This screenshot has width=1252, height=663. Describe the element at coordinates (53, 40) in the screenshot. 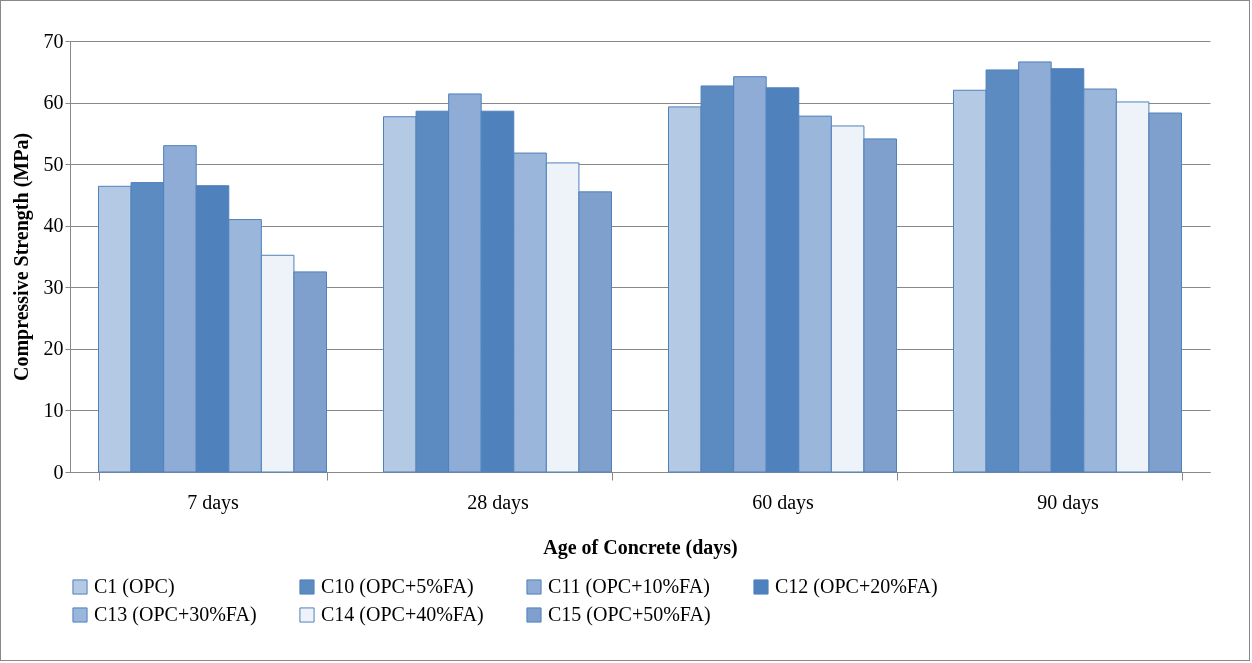

I see `y-tick-label: 70` at that location.